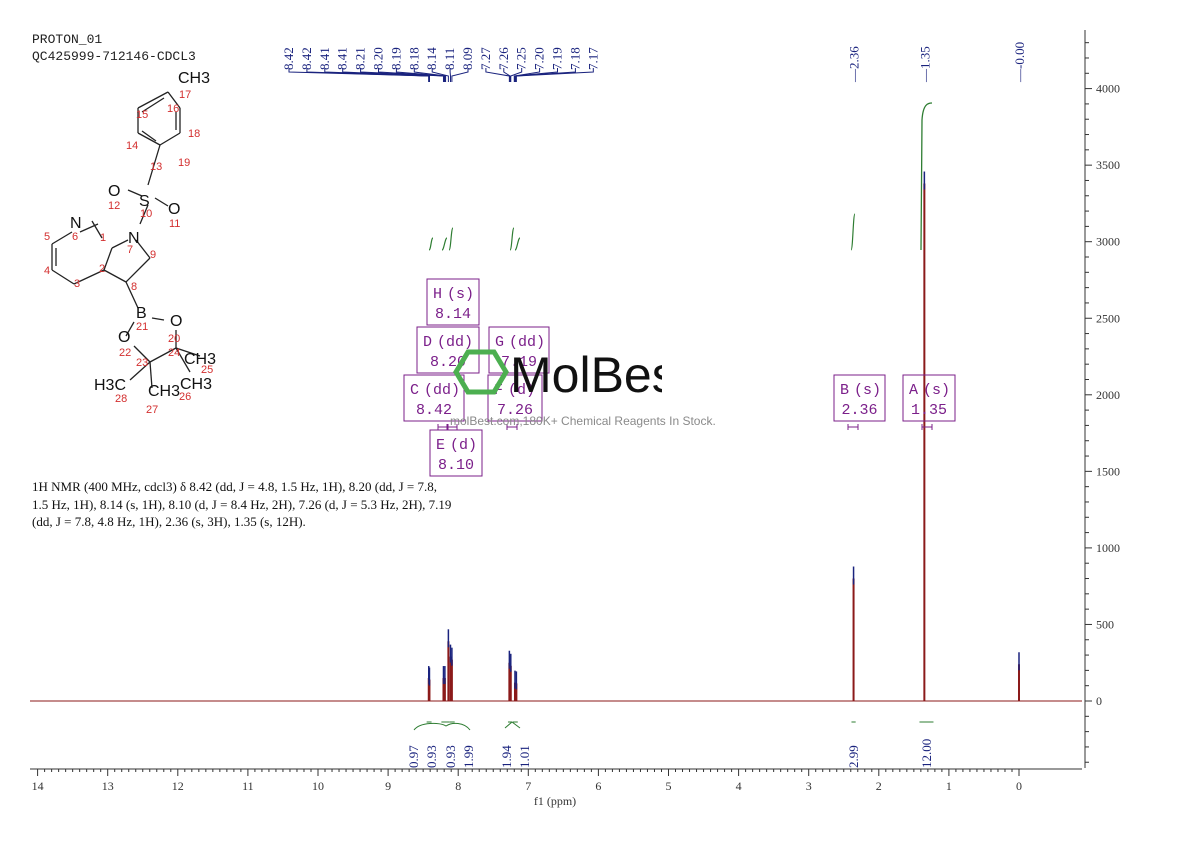 The height and width of the screenshot is (841, 1190). What do you see at coordinates (207, 370) in the screenshot?
I see `structure-atom-label: 25` at bounding box center [207, 370].